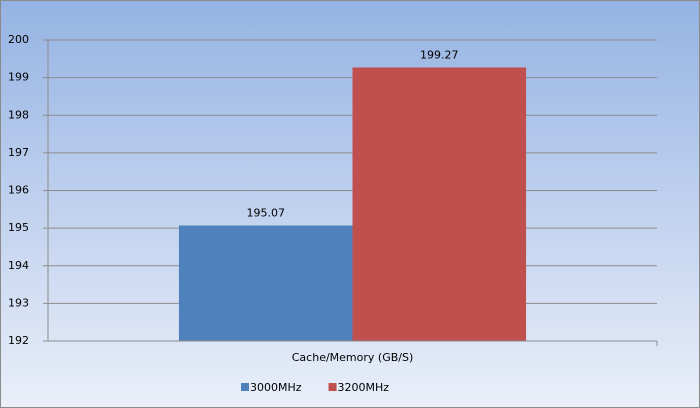 The height and width of the screenshot is (408, 700). What do you see at coordinates (18, 227) in the screenshot?
I see `y-tick-label: 195` at bounding box center [18, 227].